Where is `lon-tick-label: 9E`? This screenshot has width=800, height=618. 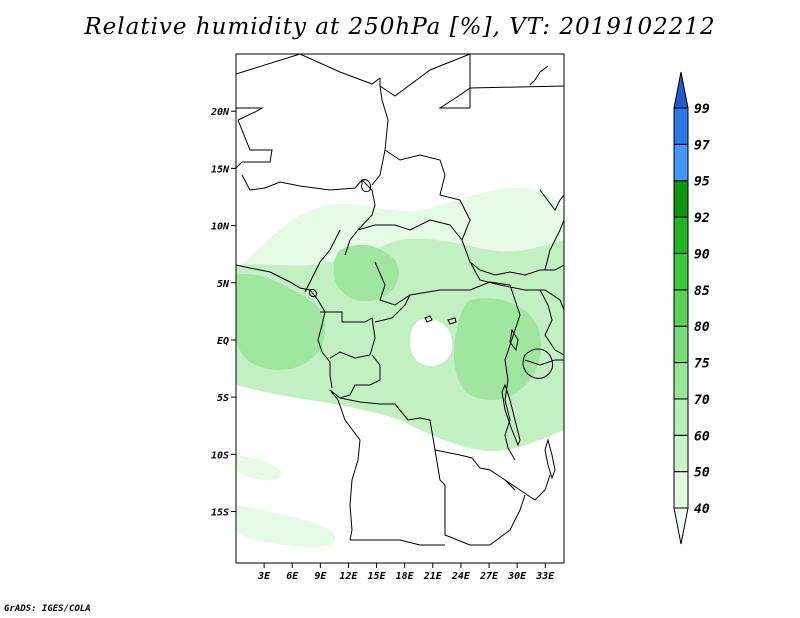 lon-tick-label: 9E is located at coordinates (320, 576).